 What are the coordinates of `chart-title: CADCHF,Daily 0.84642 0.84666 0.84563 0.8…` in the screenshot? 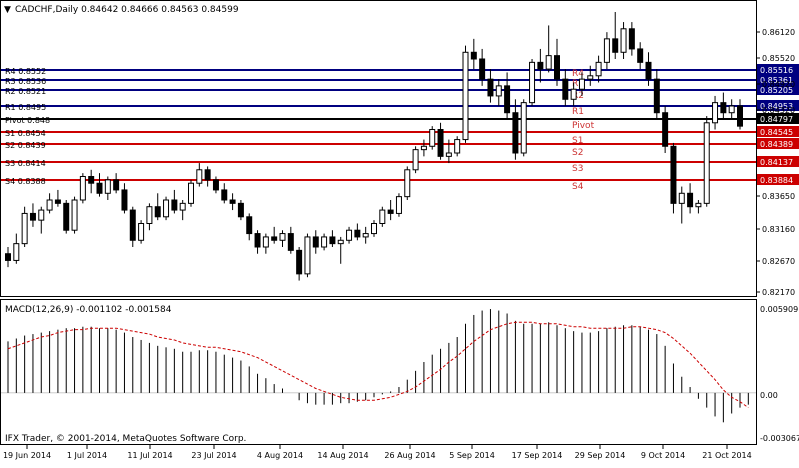 It's located at (127, 10).